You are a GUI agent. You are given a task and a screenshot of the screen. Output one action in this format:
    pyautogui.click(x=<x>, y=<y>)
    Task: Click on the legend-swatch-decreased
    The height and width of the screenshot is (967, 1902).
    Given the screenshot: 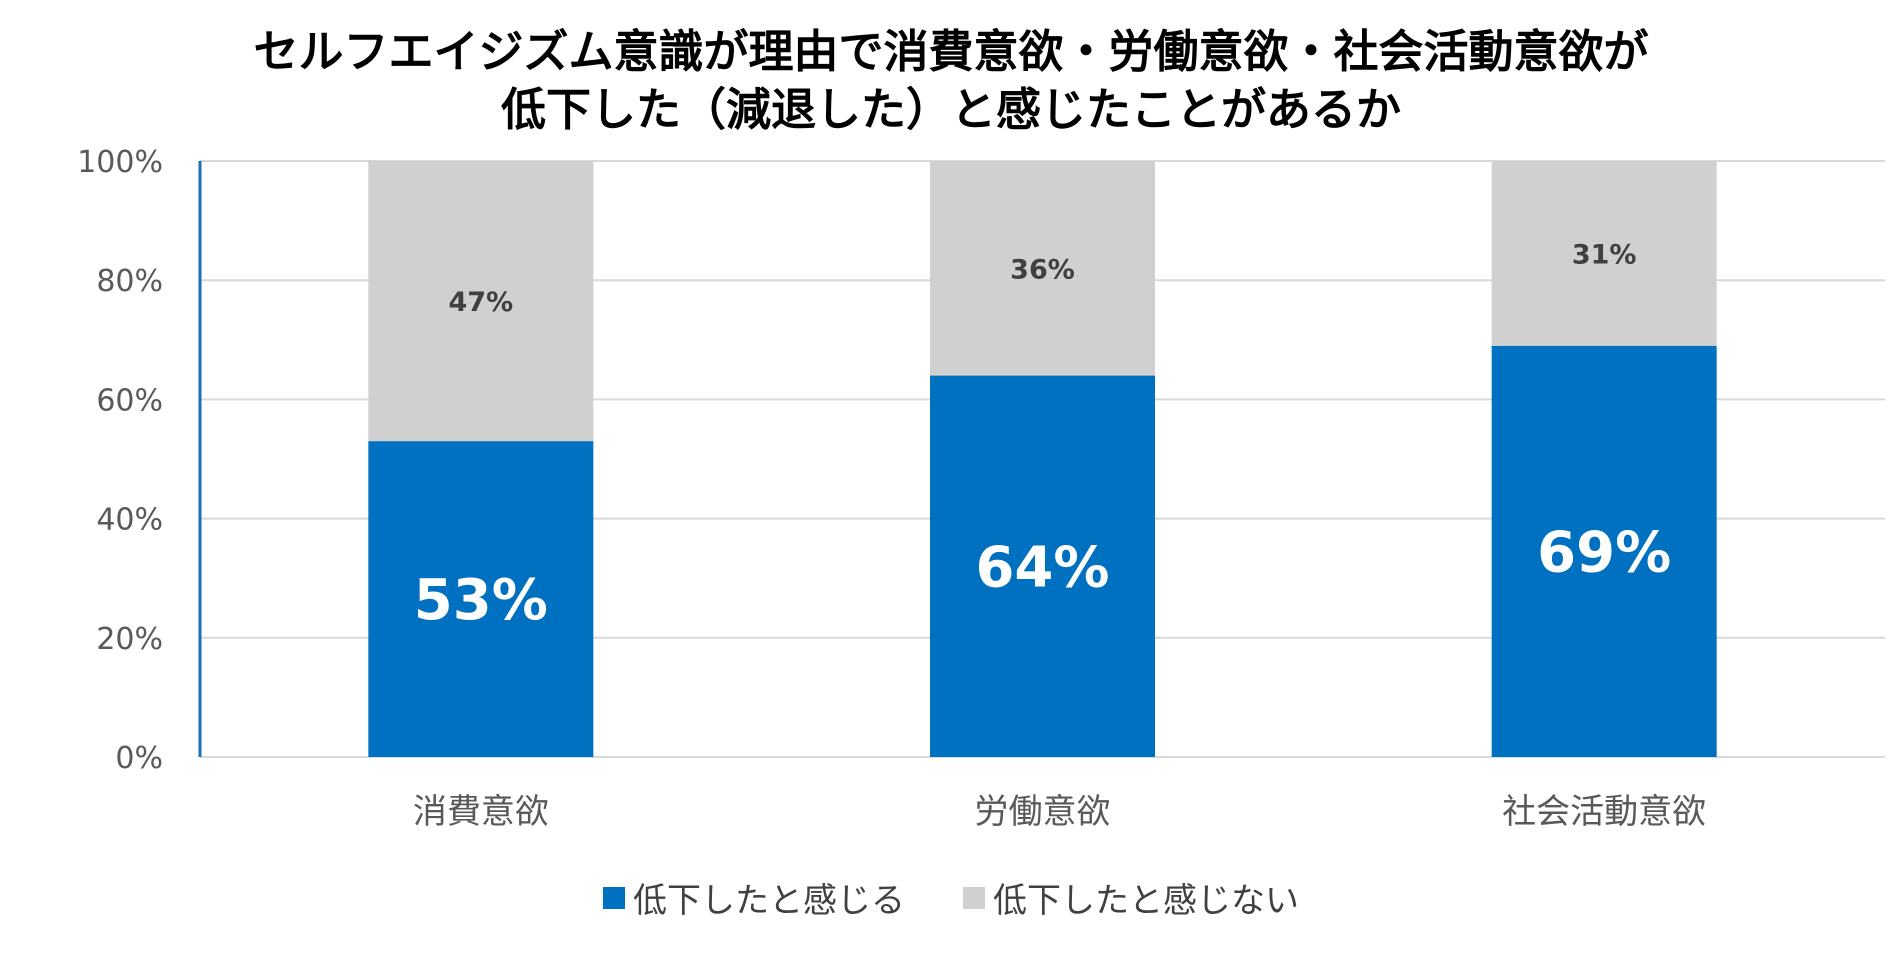 What is the action you would take?
    pyautogui.click(x=614, y=897)
    